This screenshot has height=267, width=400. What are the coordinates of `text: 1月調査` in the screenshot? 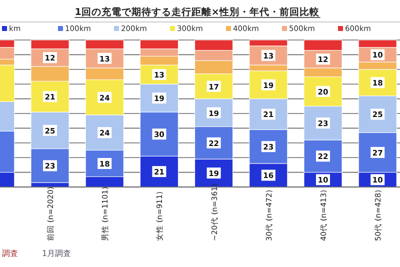 It's located at (57, 253).